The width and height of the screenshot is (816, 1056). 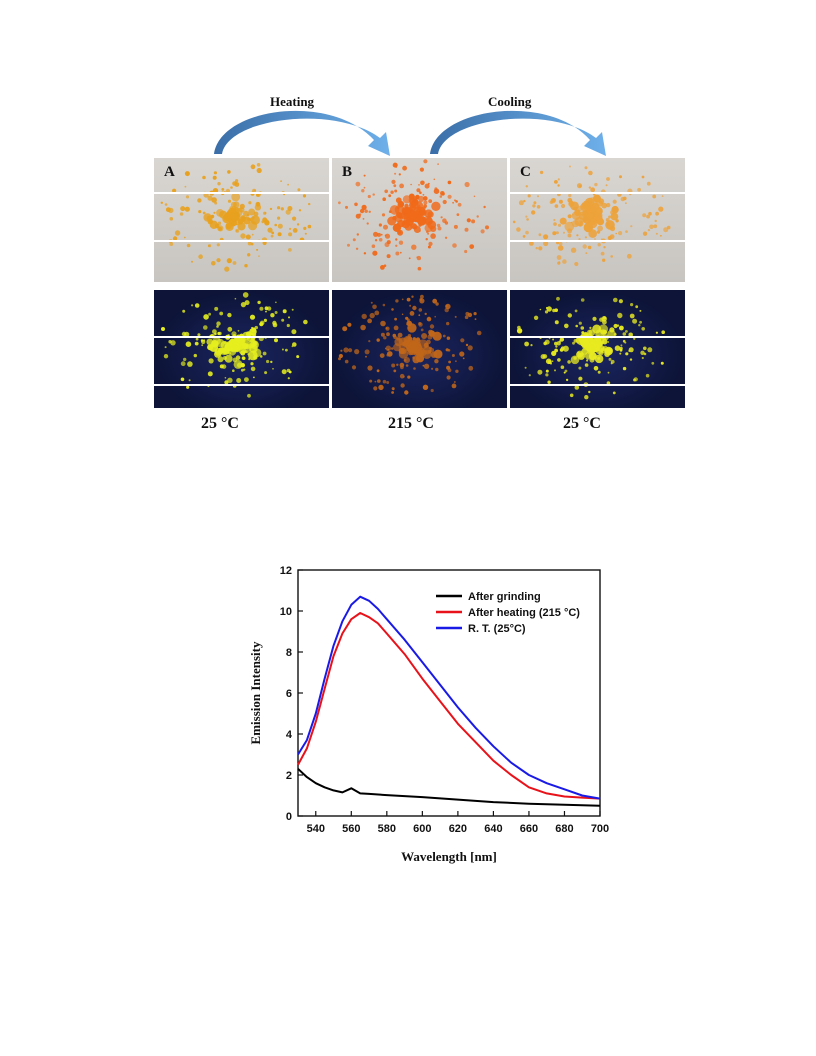 I want to click on heating-label: Heating, so click(x=292, y=101).